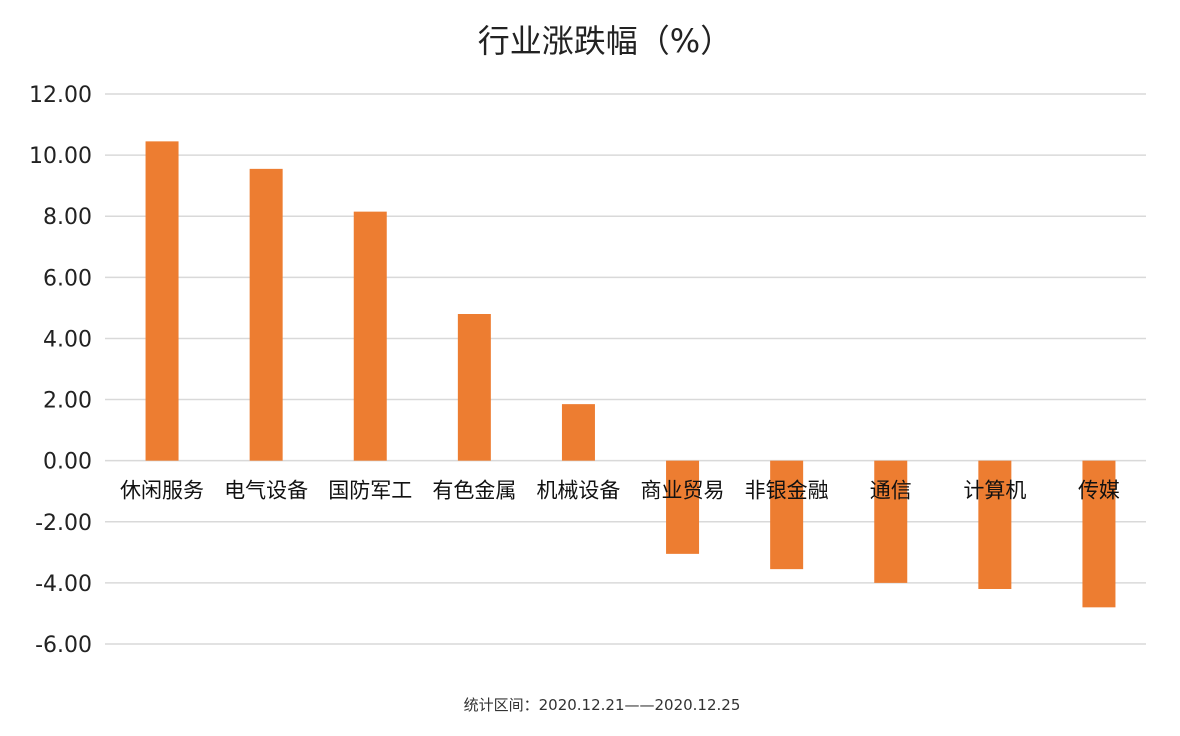 The image size is (1180, 736). Describe the element at coordinates (605, 41) in the screenshot. I see `chart-title: 行业涨跌幅（%）` at that location.